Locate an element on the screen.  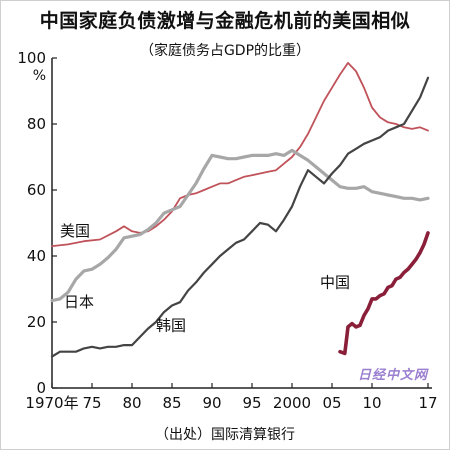
x-tick-label: 75 is located at coordinates (91, 403).